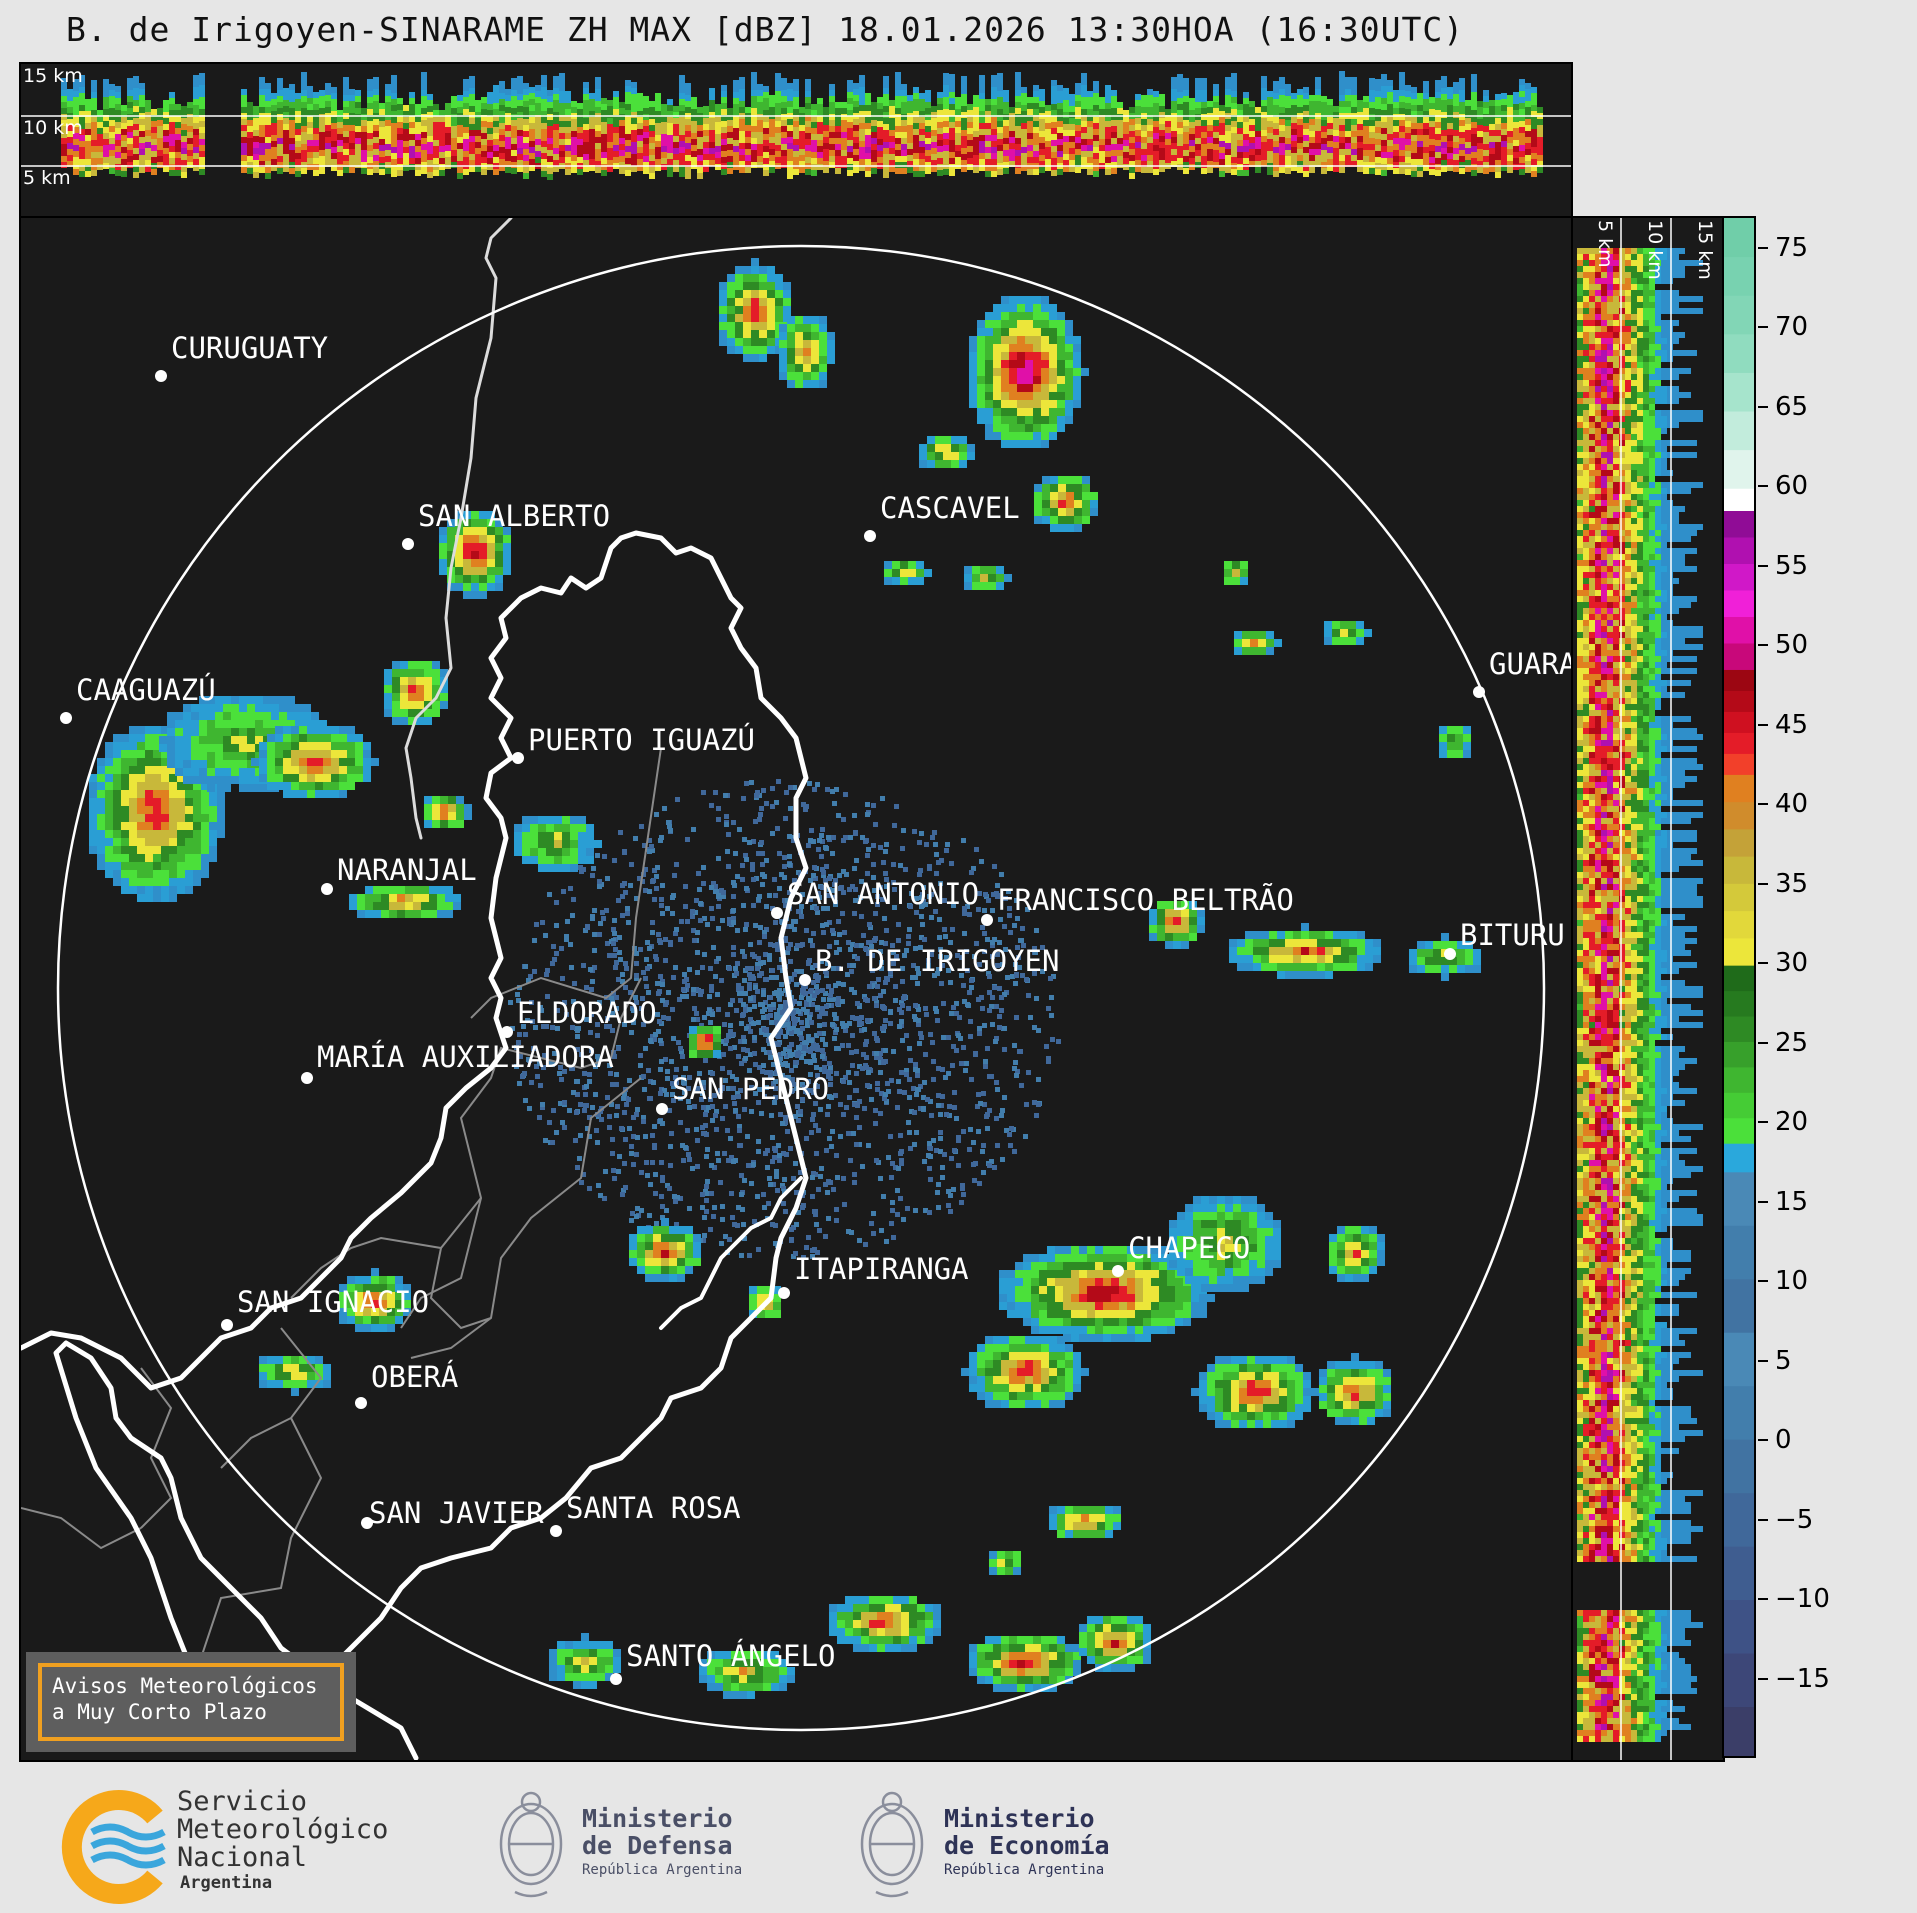 The image size is (1917, 1913). What do you see at coordinates (1522, 672) in the screenshot?
I see `city-marker: GUARA` at bounding box center [1522, 672].